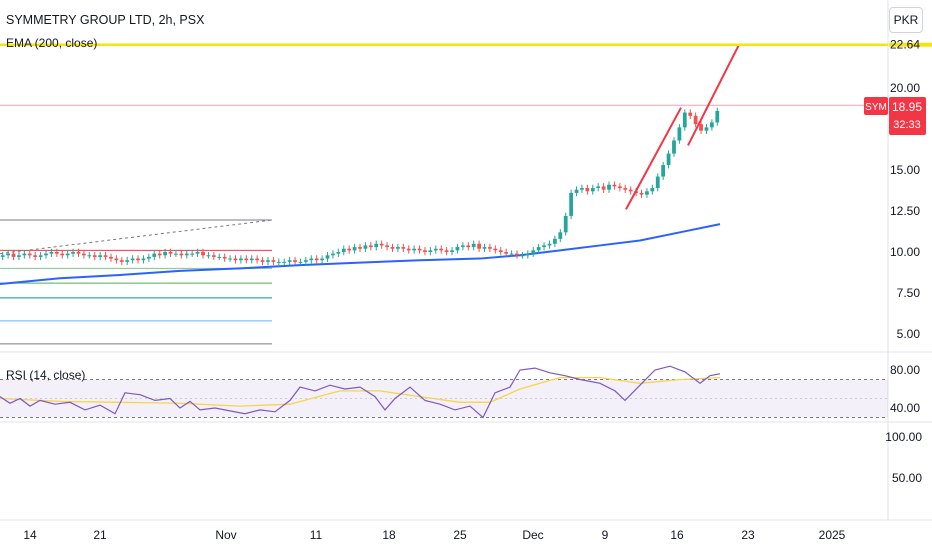 The image size is (932, 550). I want to click on time-axis-tick: 11, so click(316, 535).